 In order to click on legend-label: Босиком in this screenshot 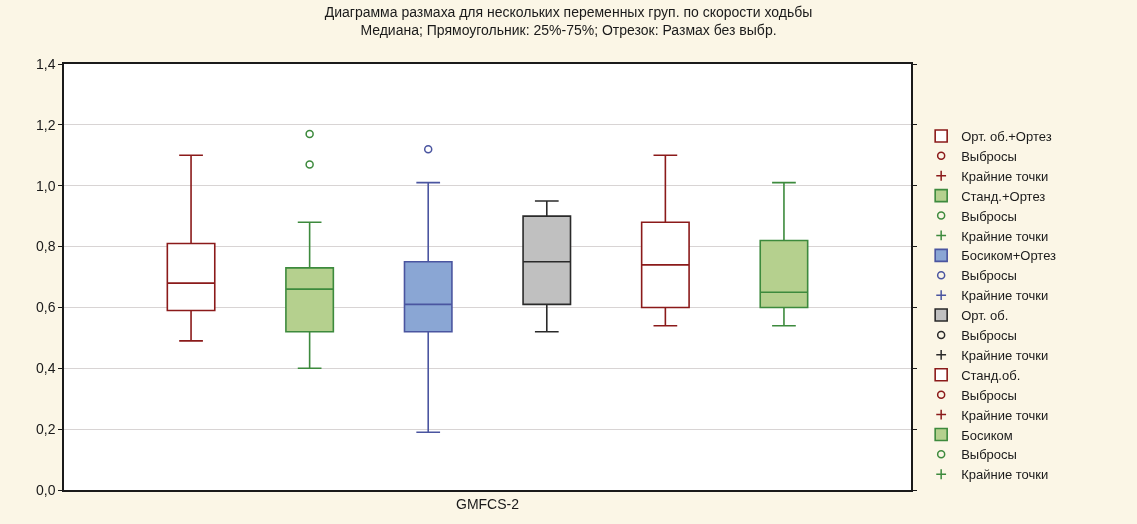, I will do `click(987, 435)`.